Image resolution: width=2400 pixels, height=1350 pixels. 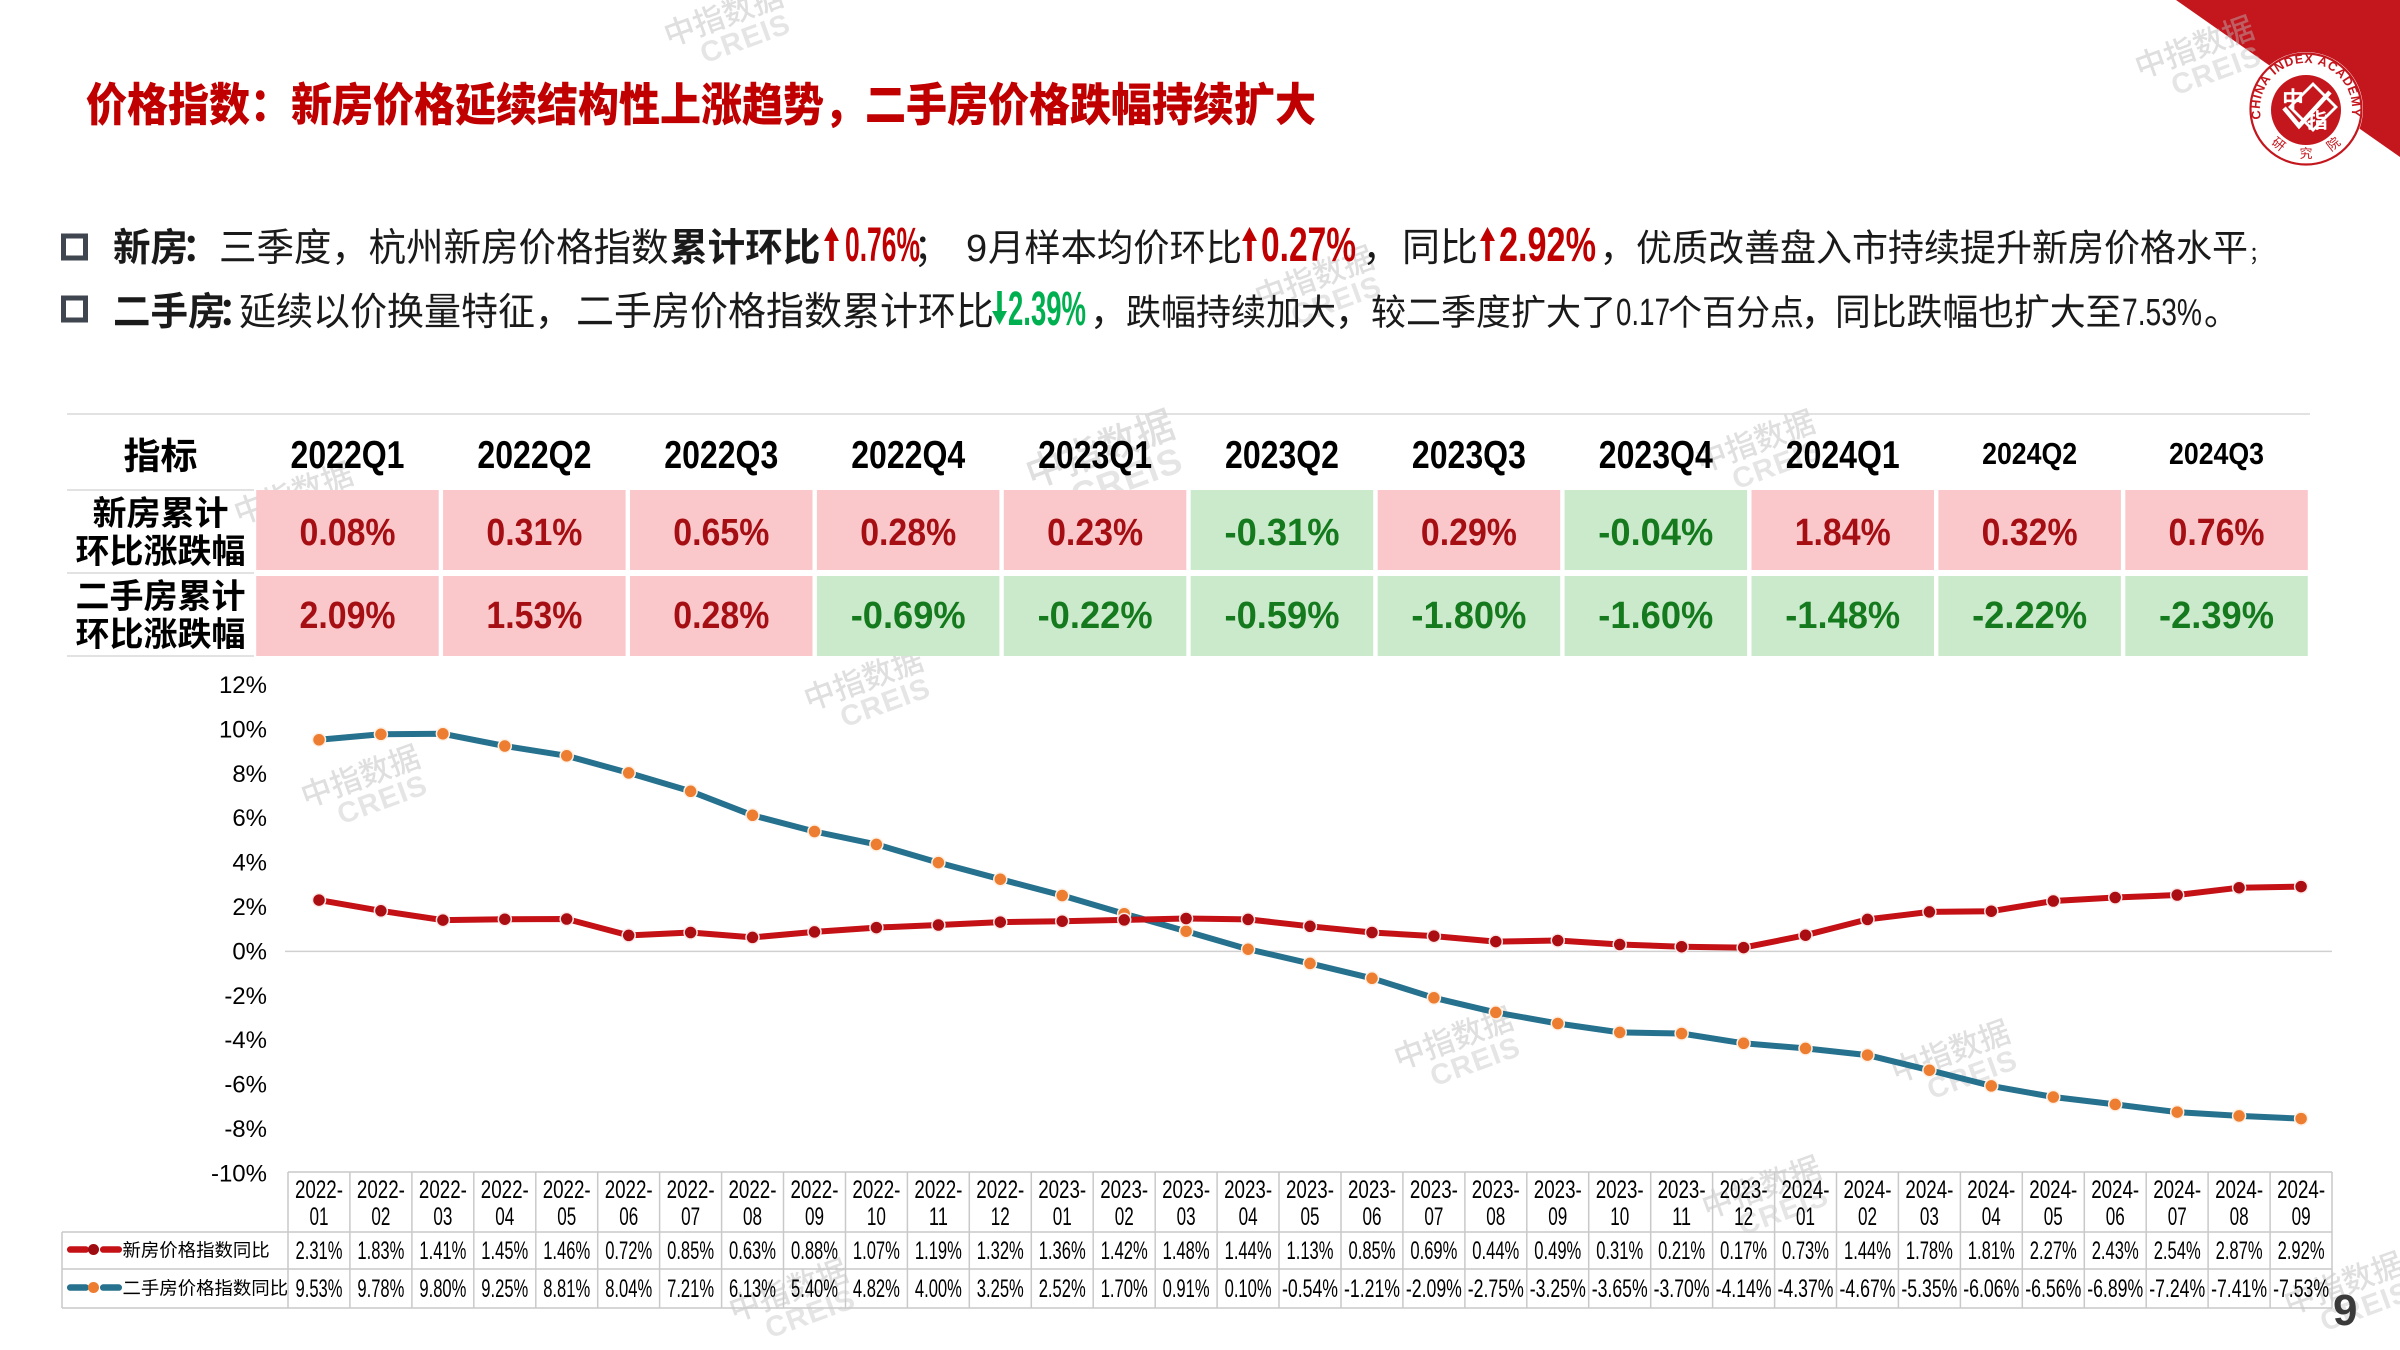 I want to click on svg-text: 0.21%, so click(x=1681, y=1251).